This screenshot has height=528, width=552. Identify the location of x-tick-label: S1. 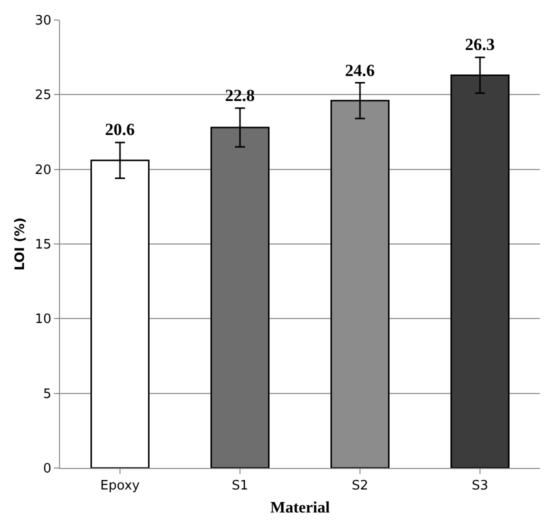
(240, 486).